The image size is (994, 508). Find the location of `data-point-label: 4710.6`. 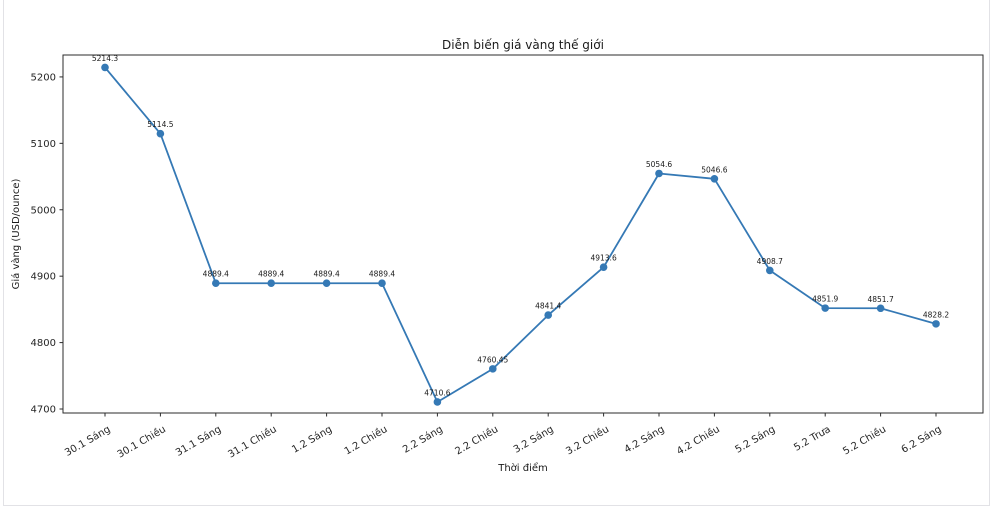

data-point-label: 4710.6 is located at coordinates (437, 392).